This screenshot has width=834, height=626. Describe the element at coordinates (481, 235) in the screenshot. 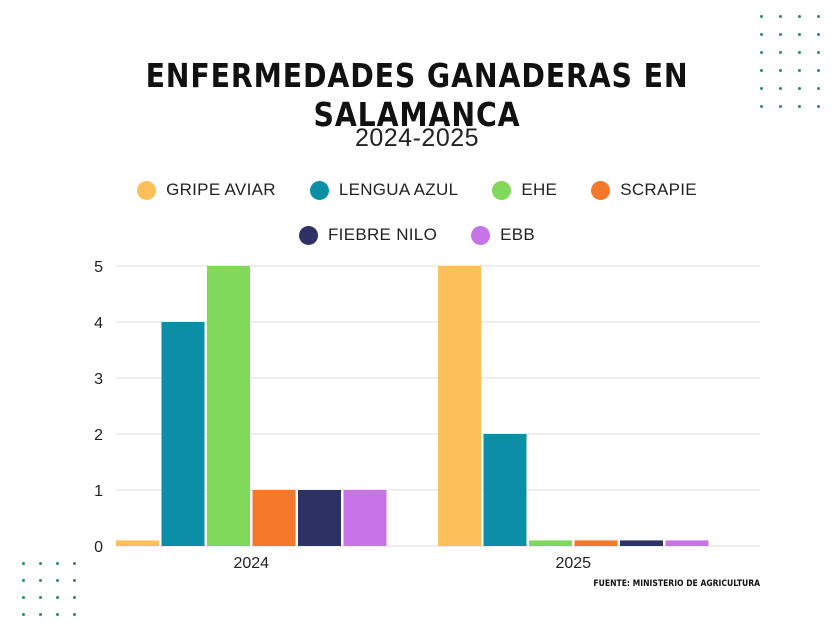

I see `legend-swatch-ebb` at that location.